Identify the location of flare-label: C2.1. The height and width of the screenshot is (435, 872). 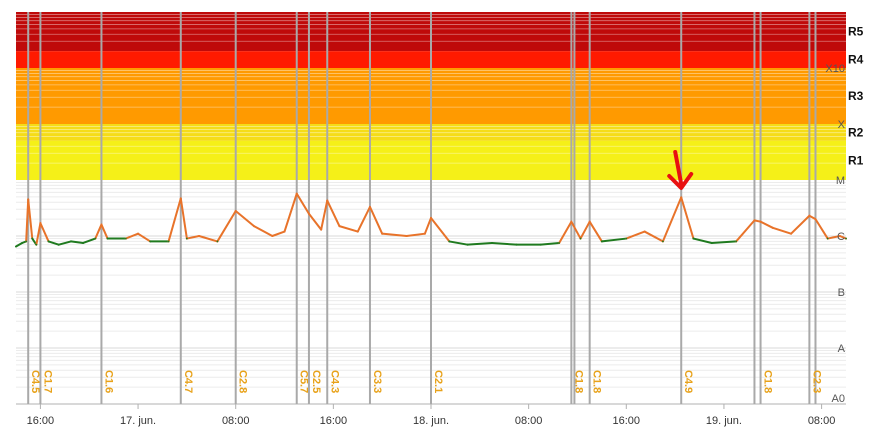
(438, 381).